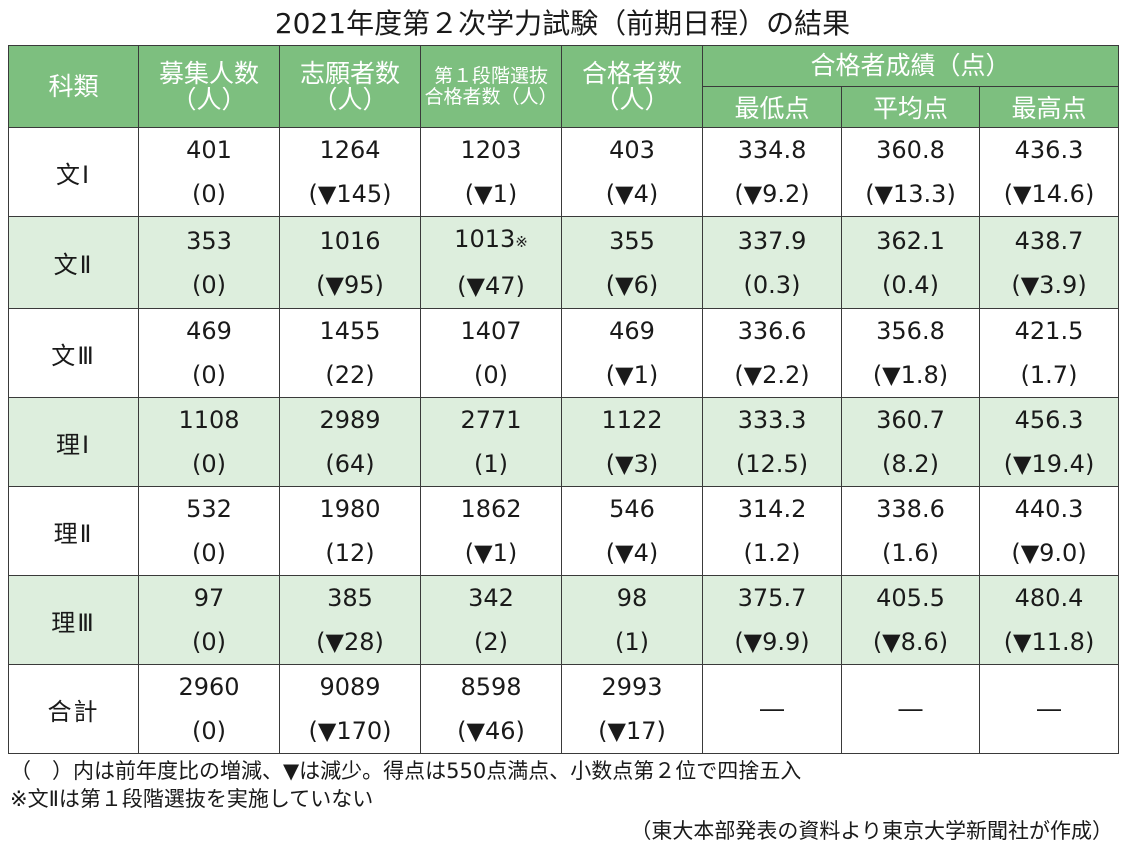 The width and height of the screenshot is (1125, 851). What do you see at coordinates (73, 262) in the screenshot?
I see `row-category: 文Ⅱ` at bounding box center [73, 262].